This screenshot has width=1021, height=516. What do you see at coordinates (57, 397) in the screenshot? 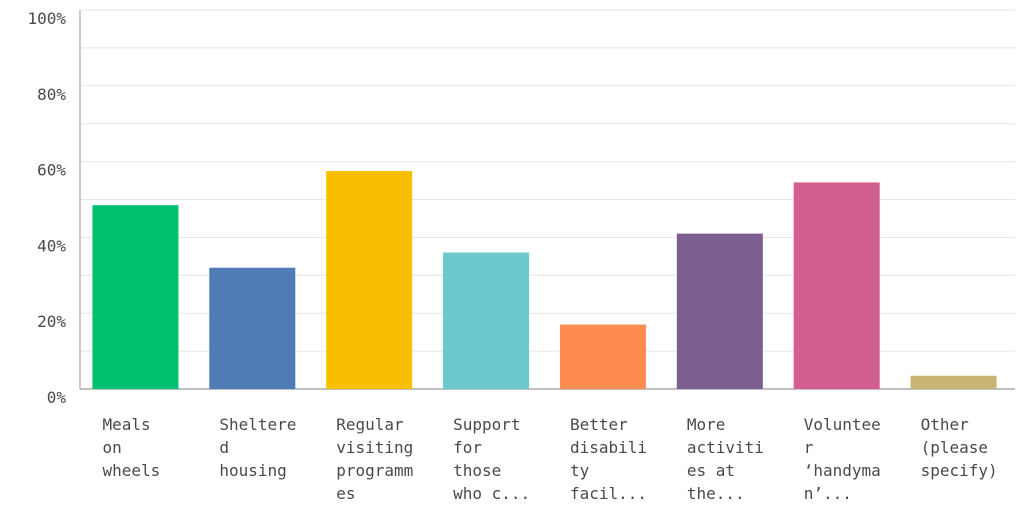
I see `y-tick-label: 0%` at bounding box center [57, 397].